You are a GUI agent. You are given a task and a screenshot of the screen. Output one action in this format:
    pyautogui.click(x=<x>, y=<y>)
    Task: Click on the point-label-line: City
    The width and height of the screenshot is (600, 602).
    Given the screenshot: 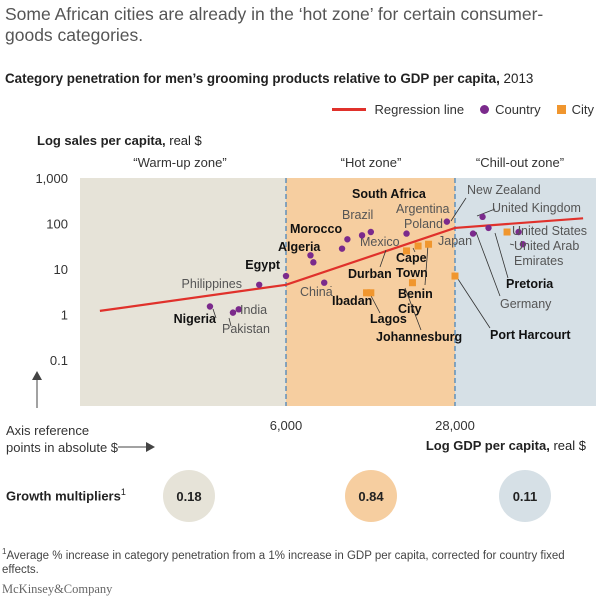 What is the action you would take?
    pyautogui.click(x=410, y=309)
    